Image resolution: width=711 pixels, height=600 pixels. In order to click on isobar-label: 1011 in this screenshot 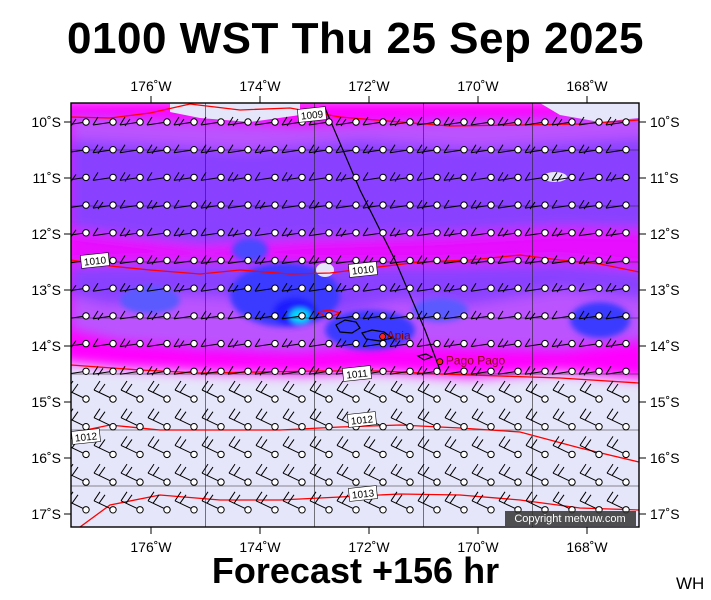, I will do `click(357, 373)`.